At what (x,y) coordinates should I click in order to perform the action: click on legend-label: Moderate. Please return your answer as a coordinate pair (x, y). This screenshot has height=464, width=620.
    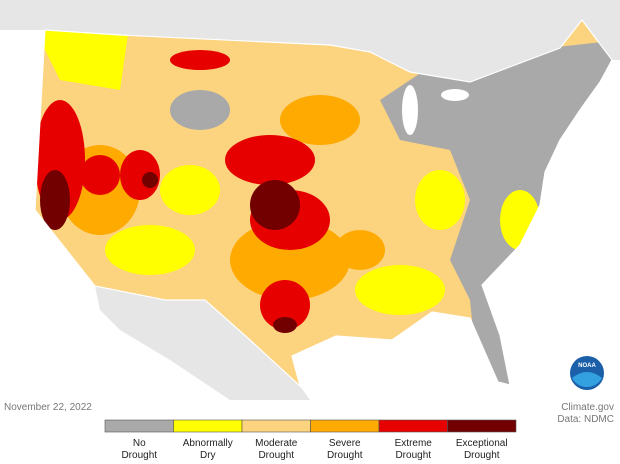
    Looking at the image, I should click on (276, 443).